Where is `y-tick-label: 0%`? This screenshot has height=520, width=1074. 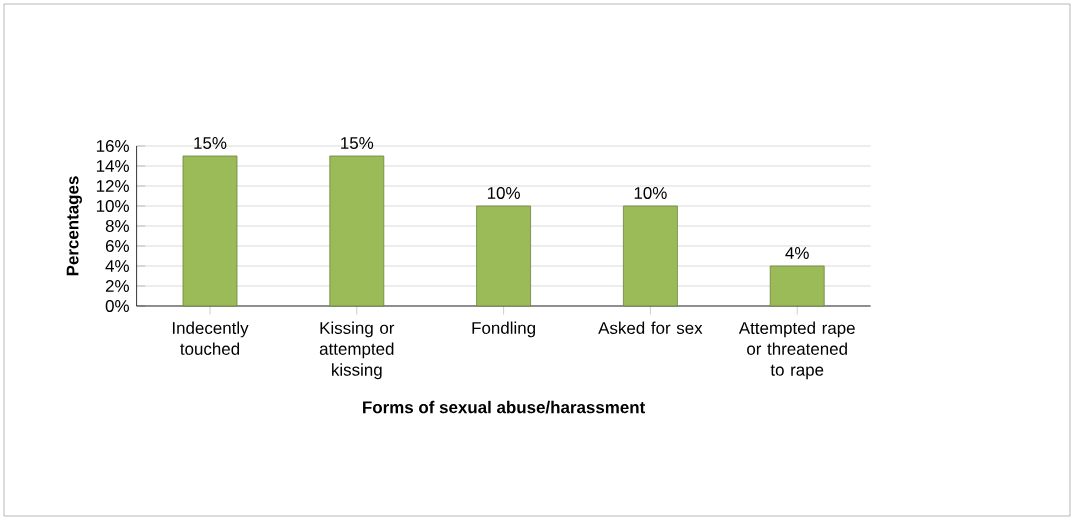
y-tick-label: 0% is located at coordinates (117, 306).